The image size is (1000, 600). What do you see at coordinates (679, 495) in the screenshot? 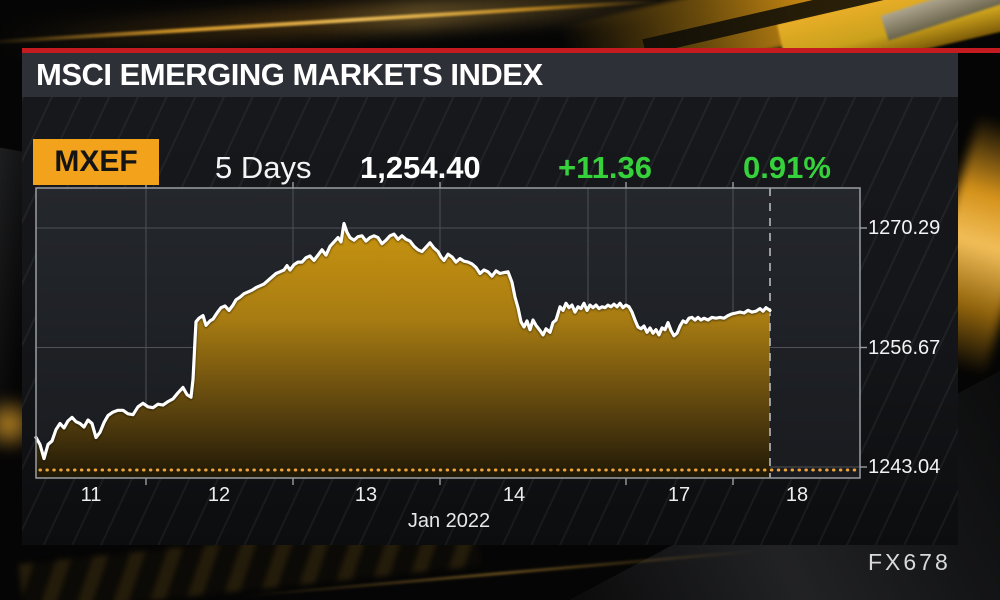
I see `x-axis-label: 17` at bounding box center [679, 495].